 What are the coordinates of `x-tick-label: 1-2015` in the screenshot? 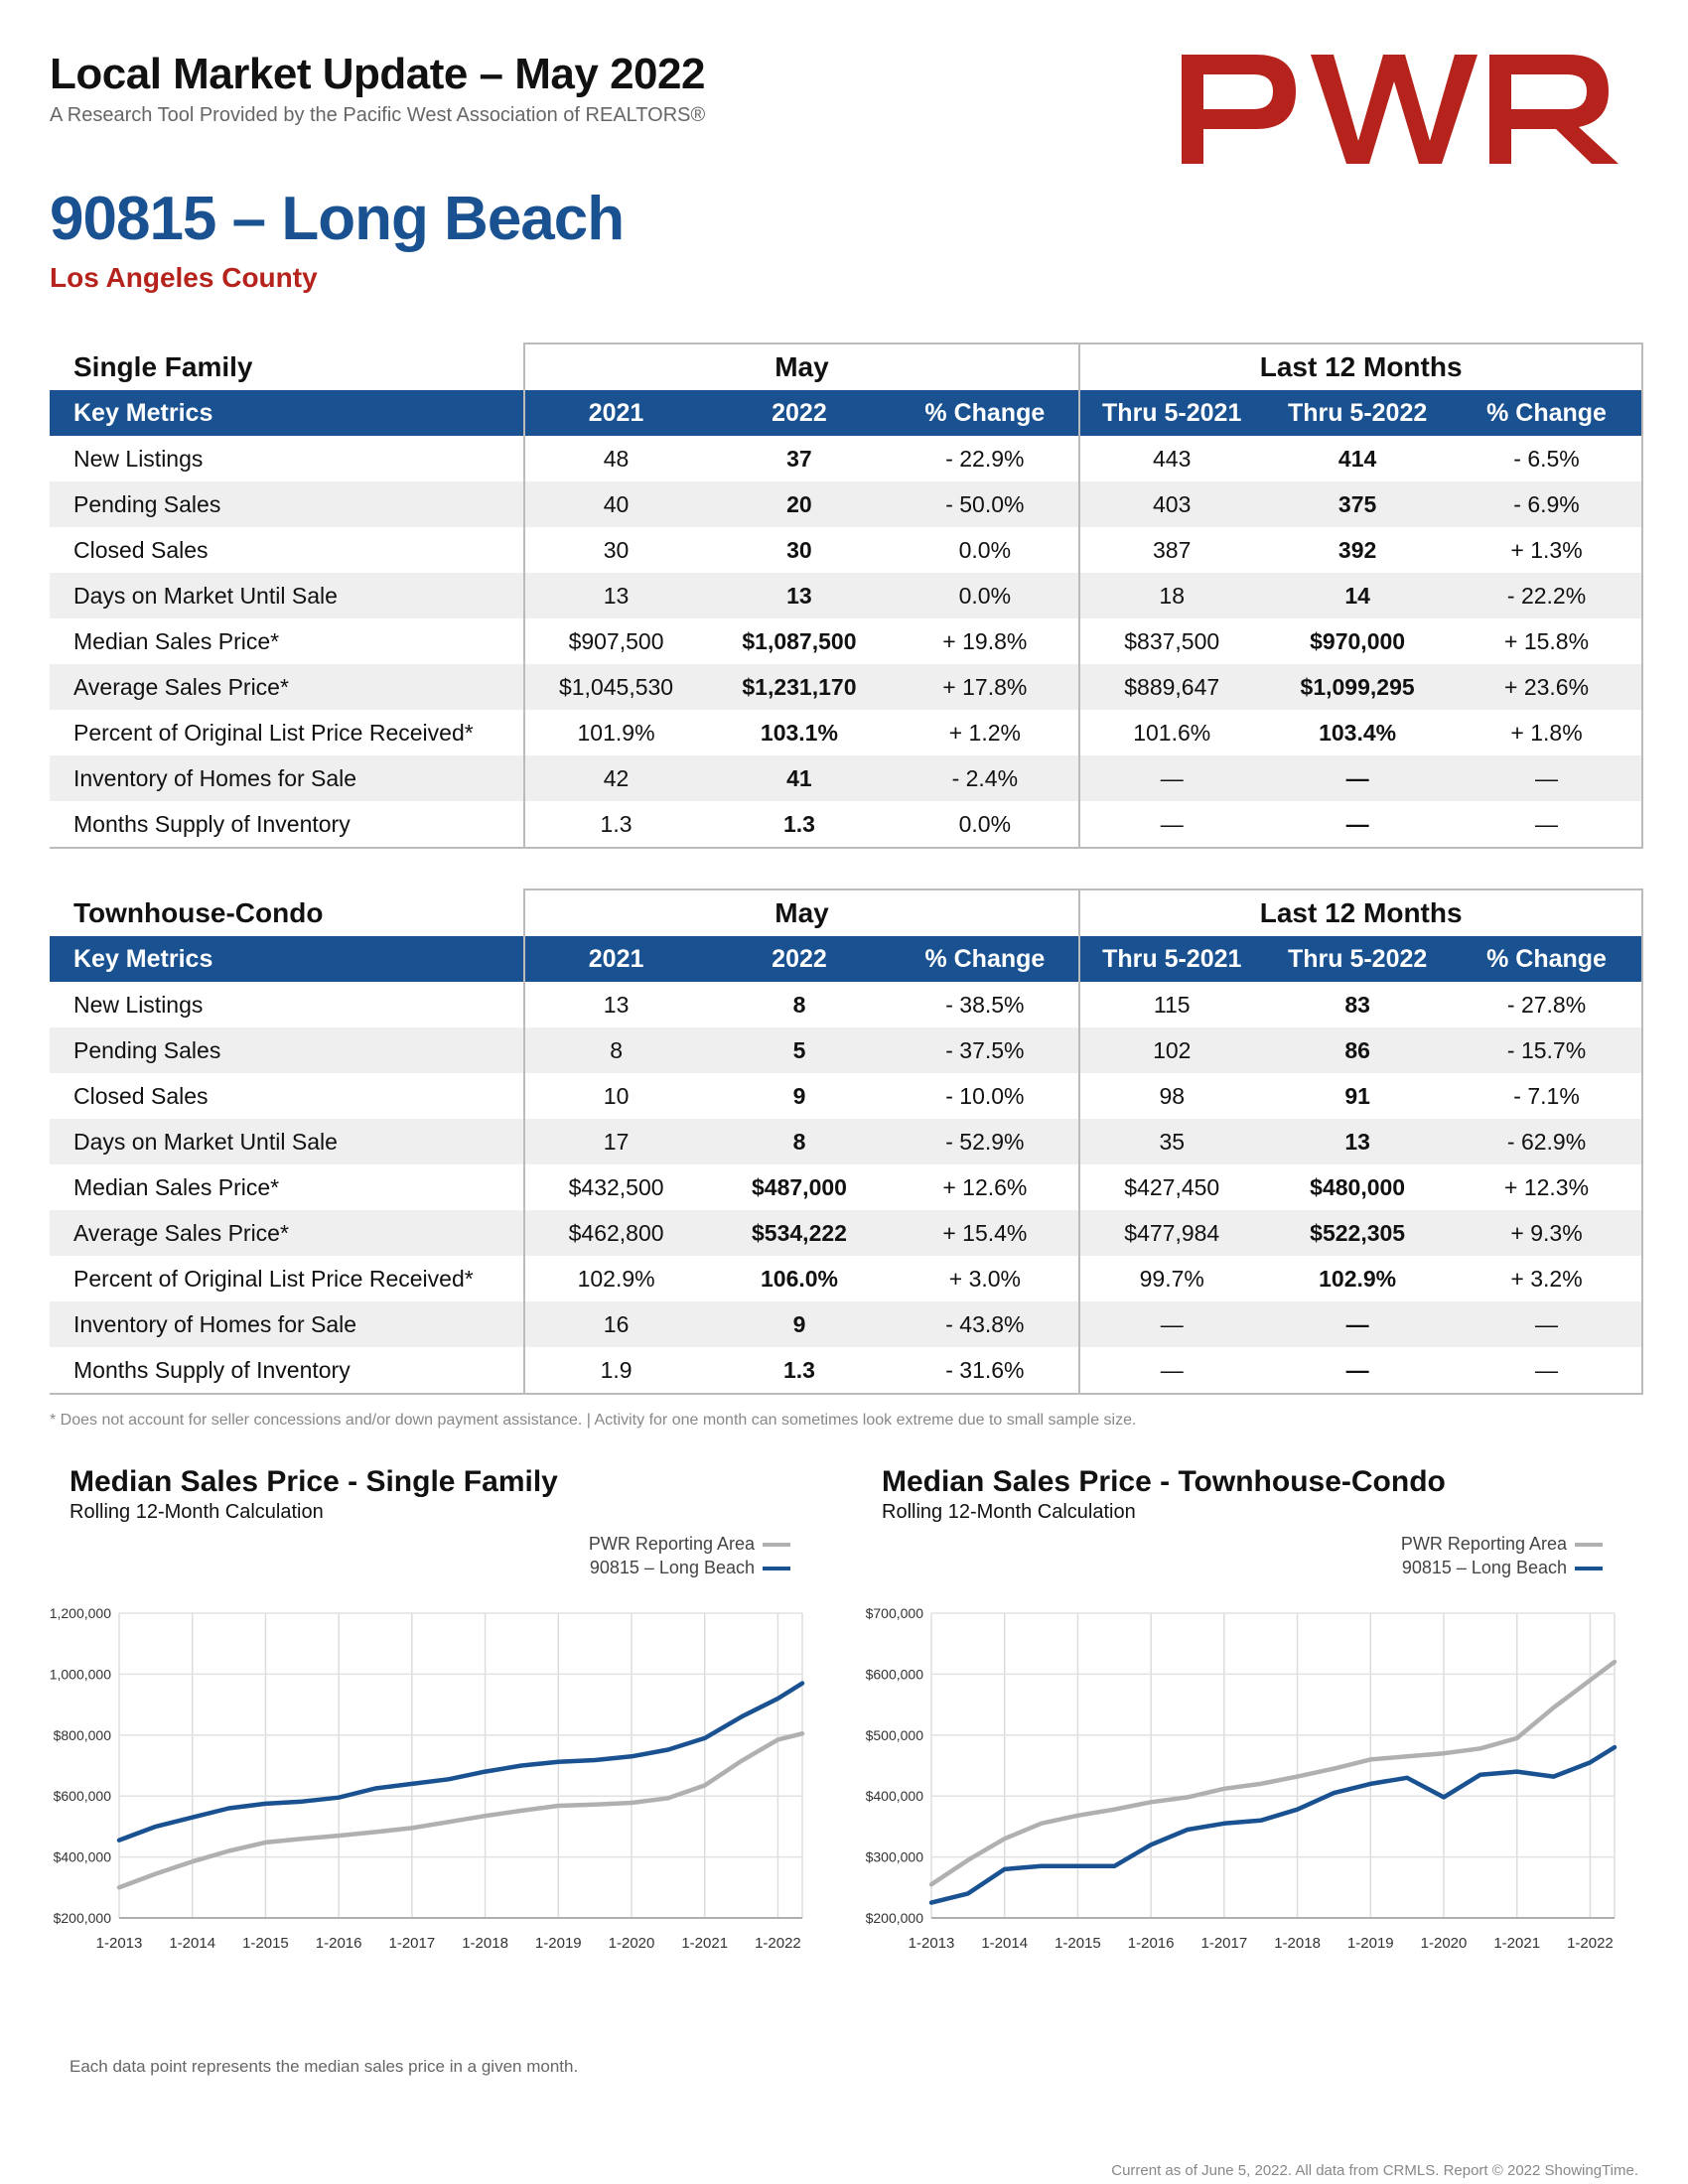 It's located at (1078, 1943).